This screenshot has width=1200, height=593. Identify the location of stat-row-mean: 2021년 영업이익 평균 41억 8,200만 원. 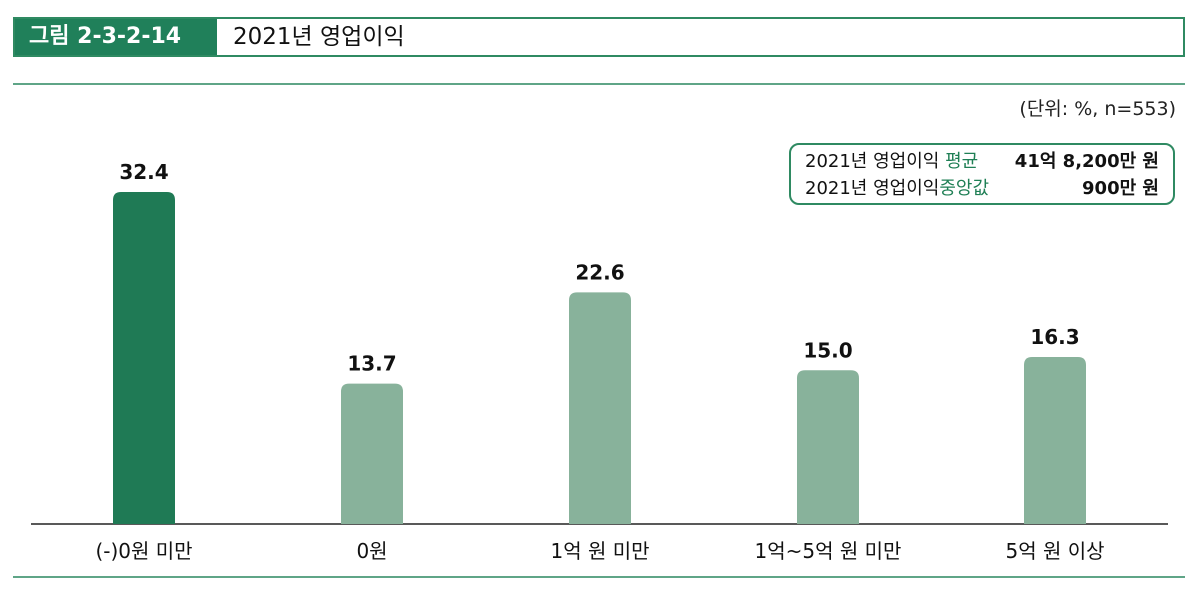
(982, 161).